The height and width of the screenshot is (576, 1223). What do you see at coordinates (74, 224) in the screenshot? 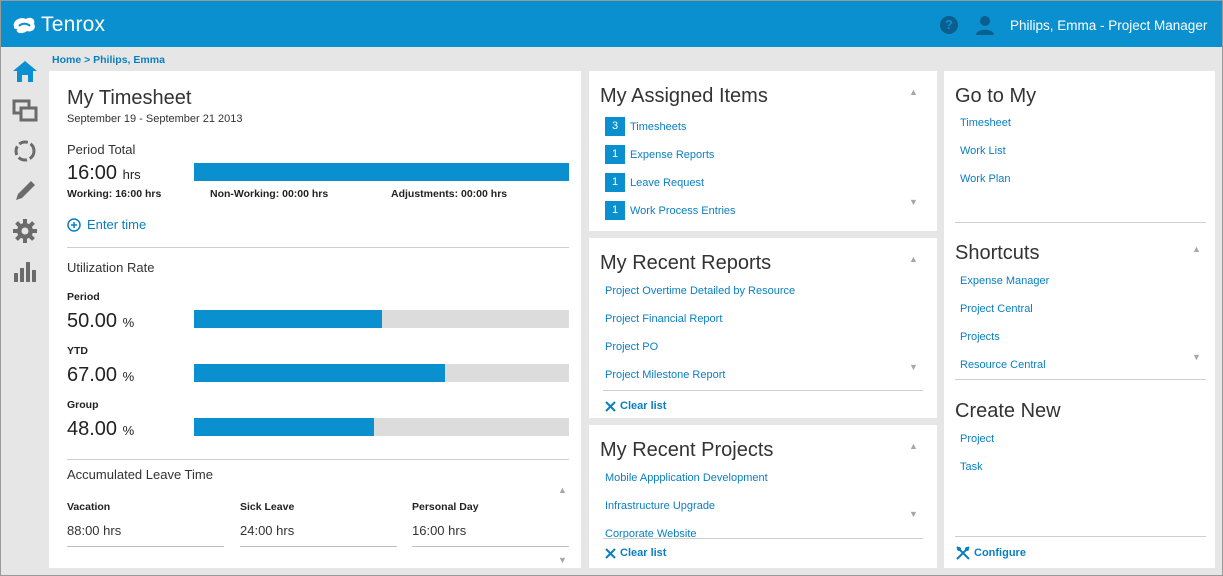
I see `add-circle-icon` at bounding box center [74, 224].